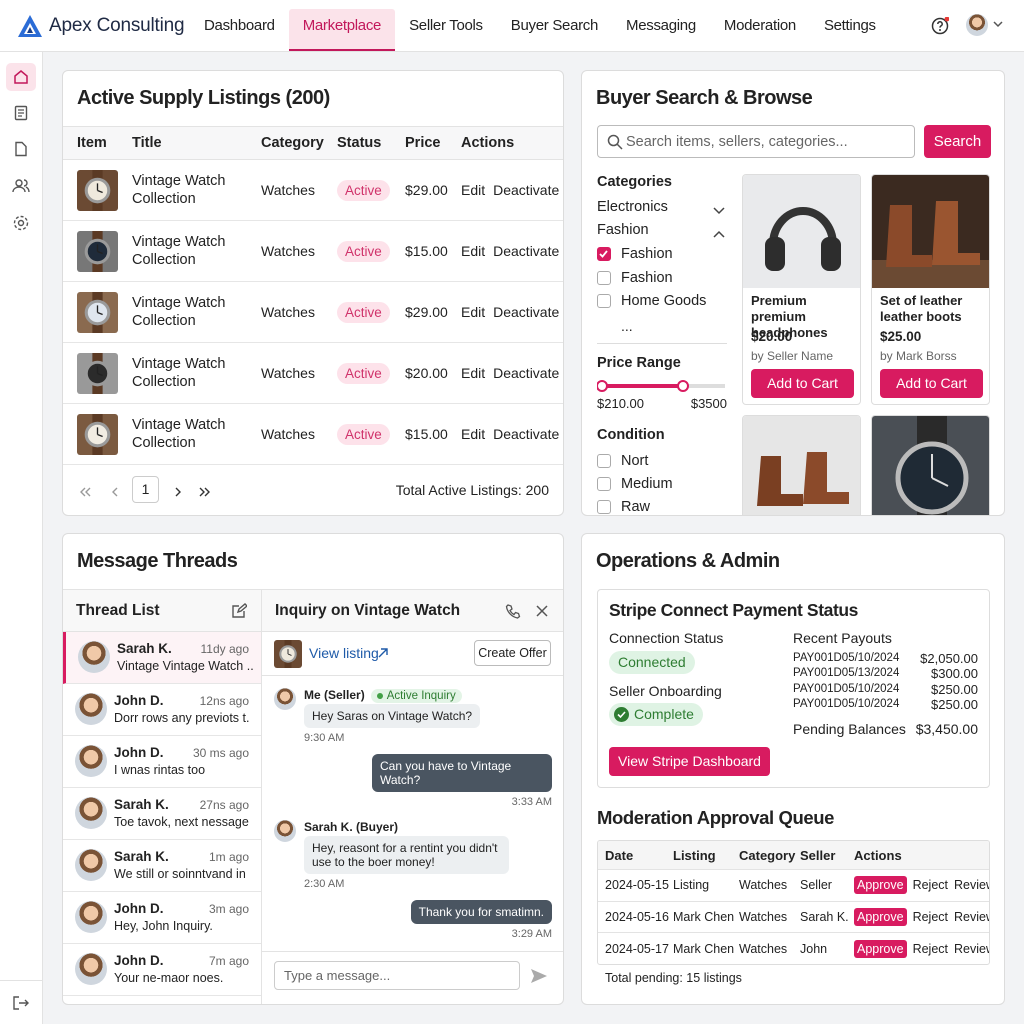  I want to click on checkbox-label: Home Goods, so click(664, 301).